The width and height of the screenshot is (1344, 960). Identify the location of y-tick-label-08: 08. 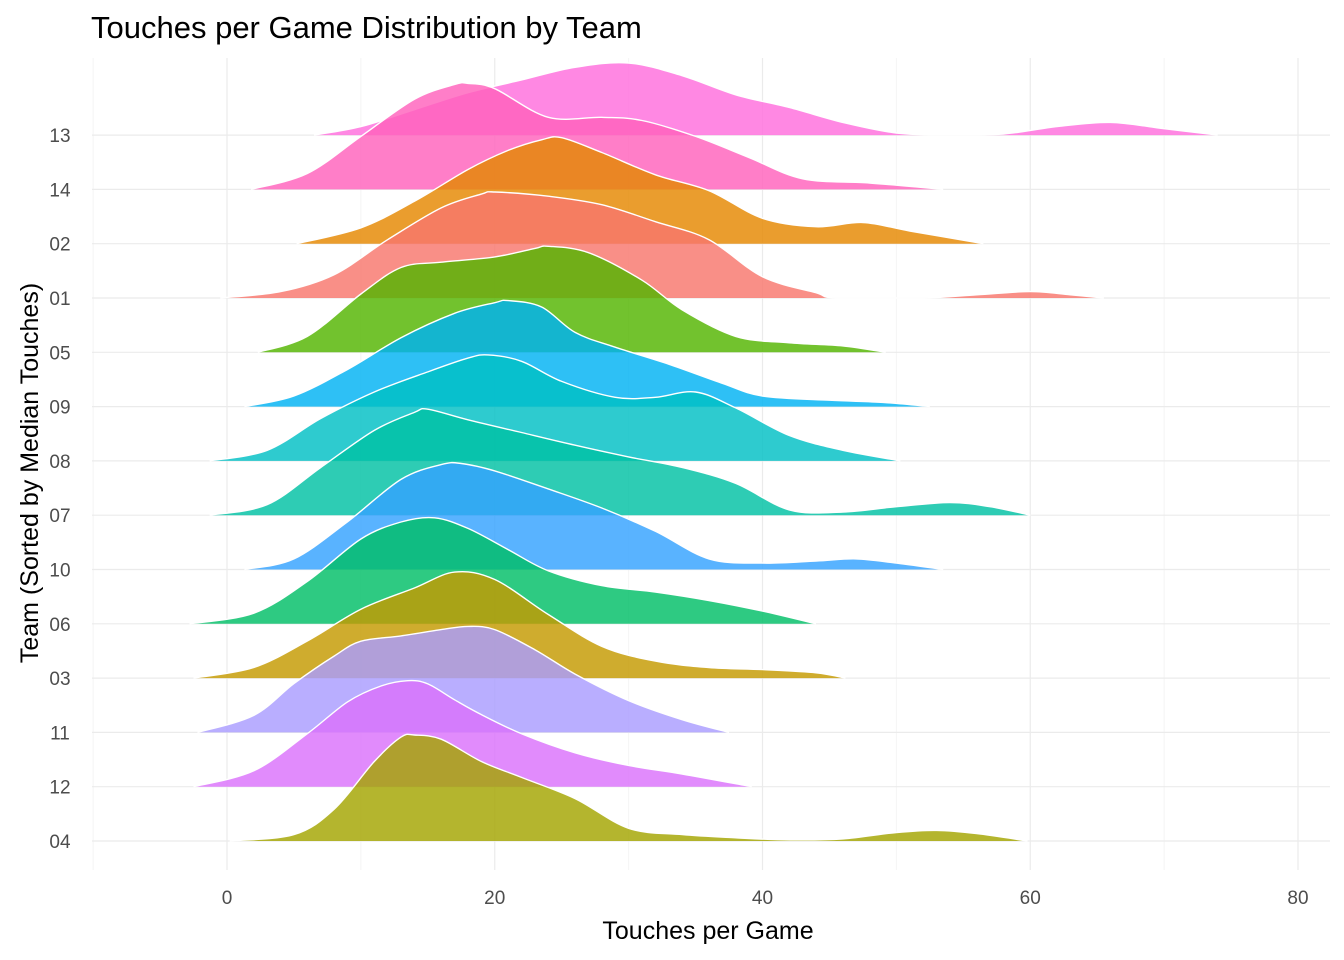
(59, 462).